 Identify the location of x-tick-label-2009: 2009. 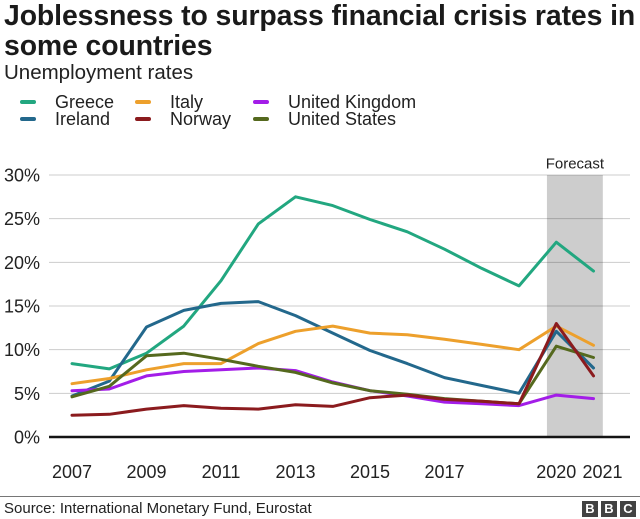
(146, 472).